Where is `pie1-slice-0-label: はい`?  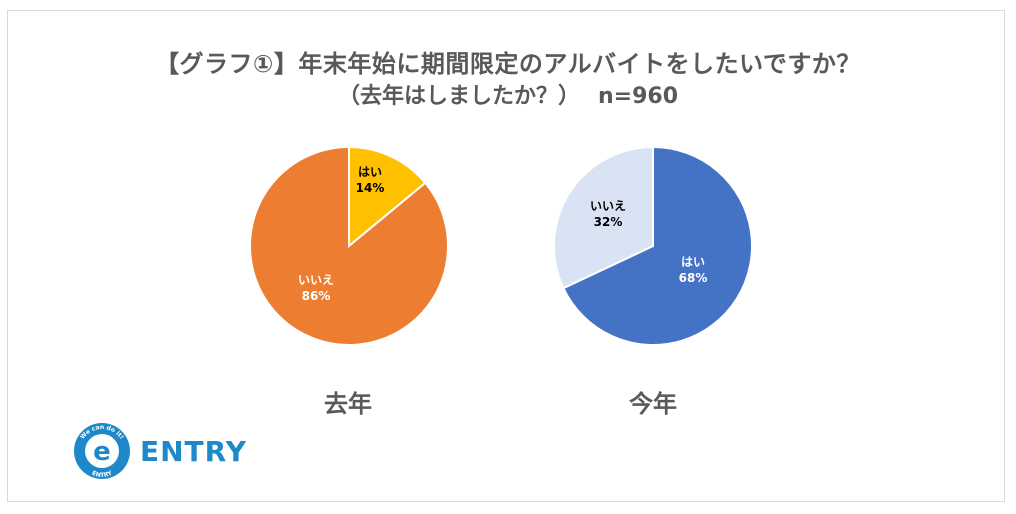 pie1-slice-0-label: はい is located at coordinates (693, 262).